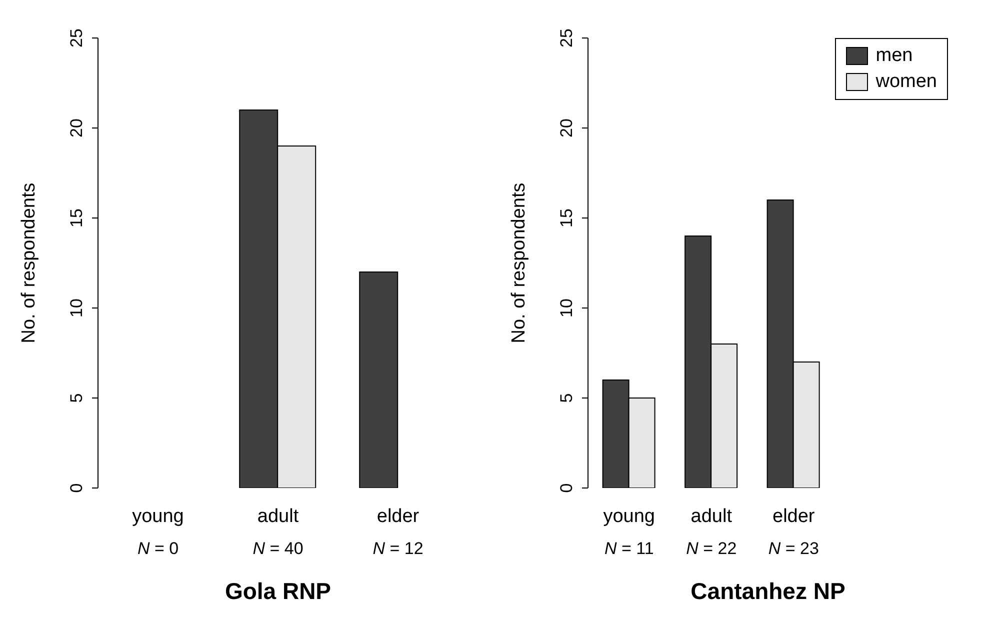 This screenshot has height=624, width=990. Describe the element at coordinates (378, 380) in the screenshot. I see `bar` at that location.